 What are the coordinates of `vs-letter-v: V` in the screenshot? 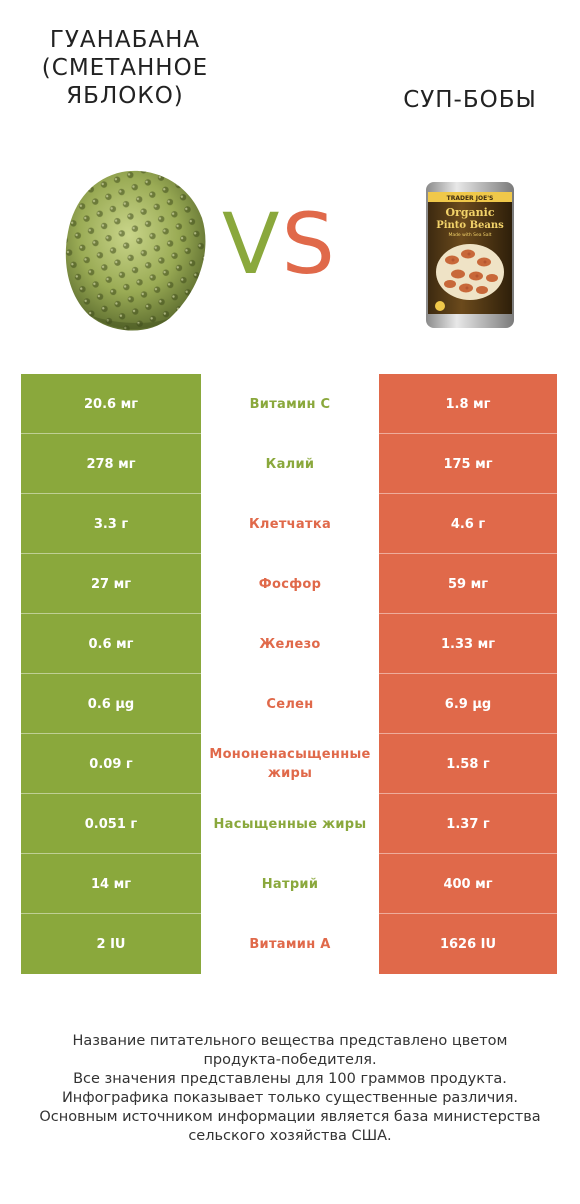 It's located at (252, 244).